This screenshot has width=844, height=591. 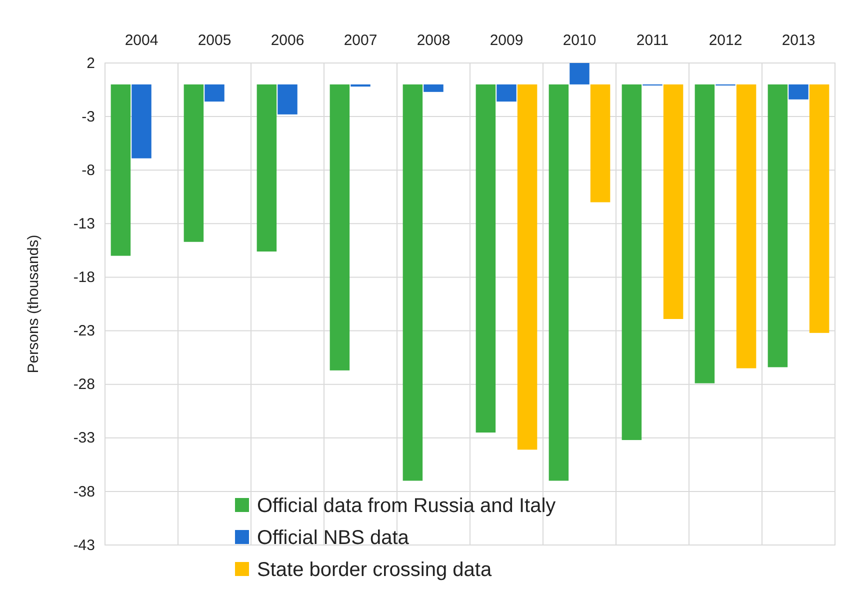 I want to click on x-tick-label: 2012, so click(x=725, y=40).